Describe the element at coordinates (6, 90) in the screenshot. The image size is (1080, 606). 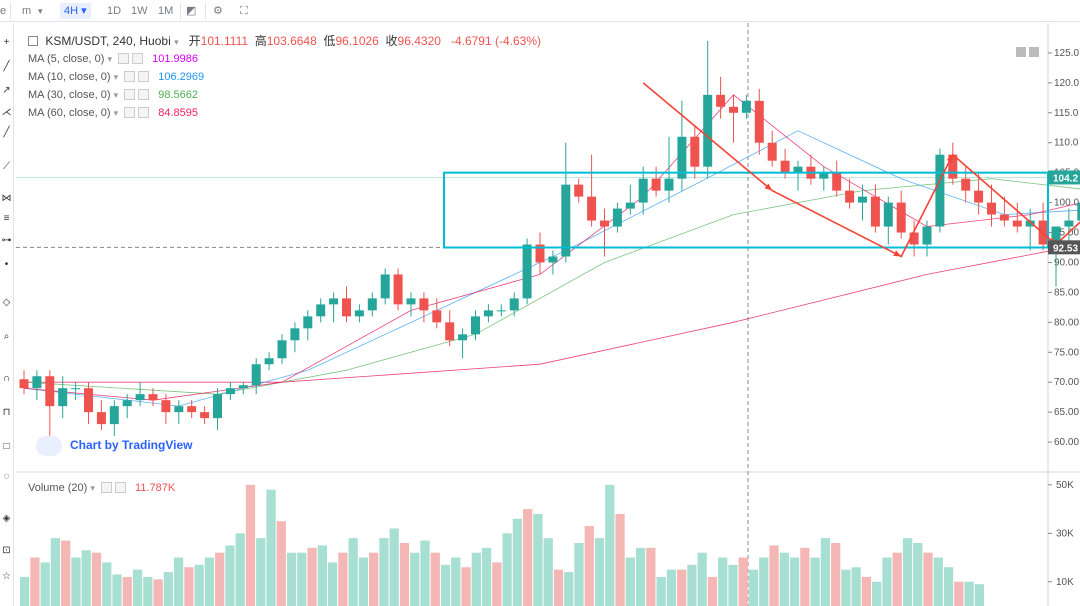
I see `ray-icon: ↗` at that location.